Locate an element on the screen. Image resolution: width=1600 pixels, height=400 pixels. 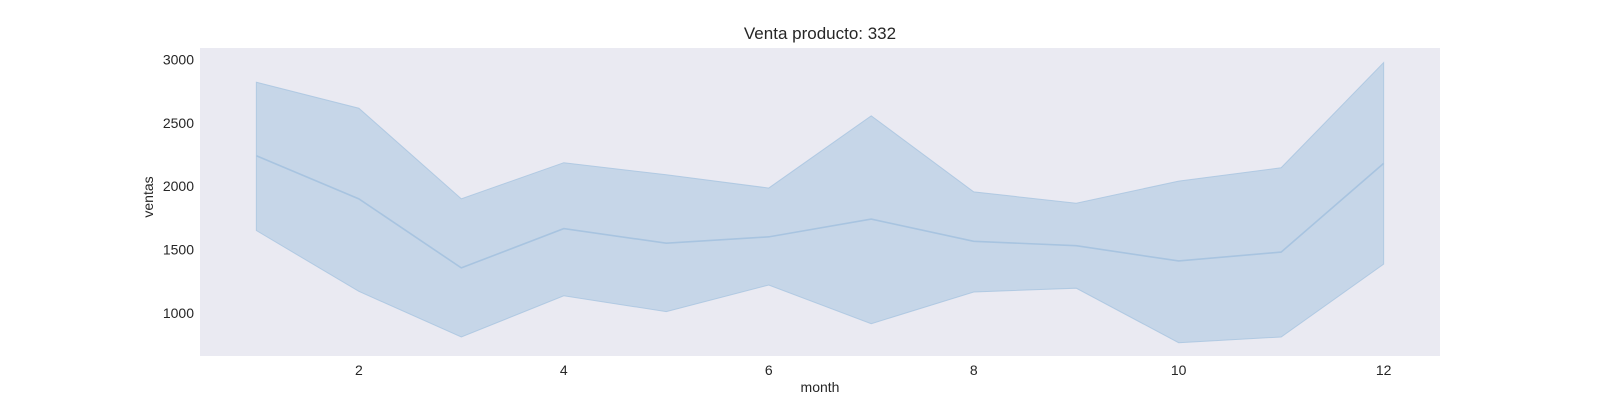
x-tick-label: 12 is located at coordinates (1384, 370).